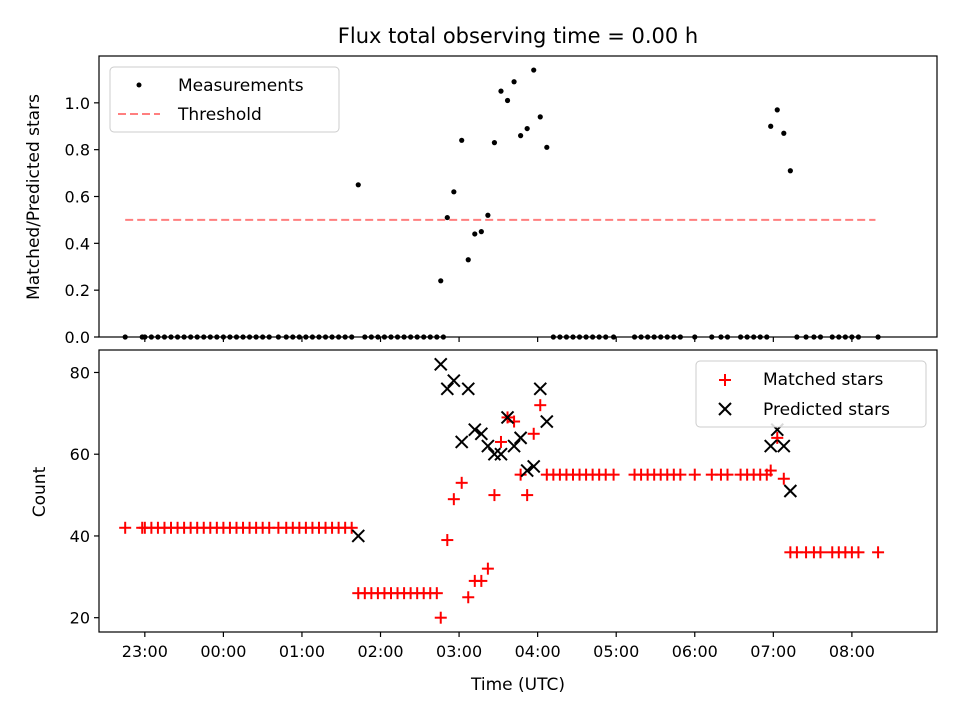 Image resolution: width=960 pixels, height=720 pixels. Describe the element at coordinates (725, 409) in the screenshot. I see `legend-marker-x` at that location.